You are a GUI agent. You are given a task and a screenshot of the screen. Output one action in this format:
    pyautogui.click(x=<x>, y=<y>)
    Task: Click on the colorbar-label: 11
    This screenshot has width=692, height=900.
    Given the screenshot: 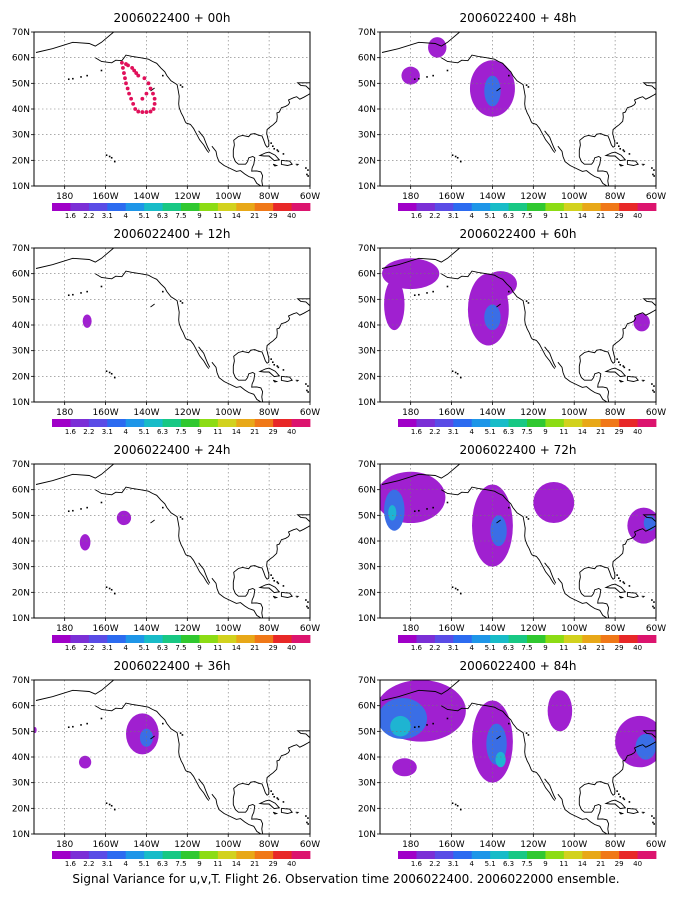 What is the action you would take?
    pyautogui.click(x=563, y=216)
    